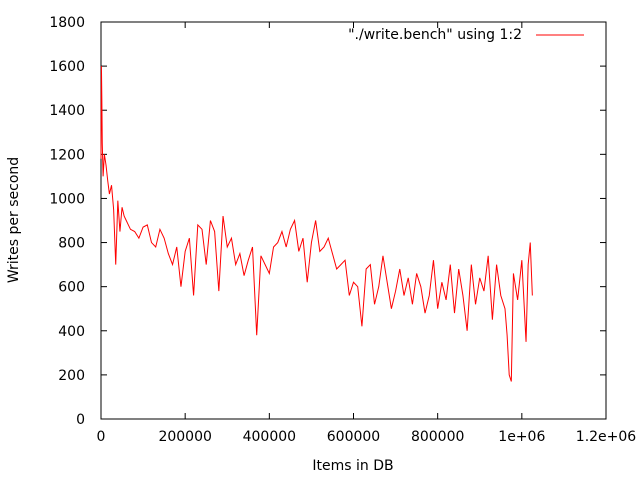  Describe the element at coordinates (71, 244) in the screenshot. I see `y-tick-label: 800` at that location.